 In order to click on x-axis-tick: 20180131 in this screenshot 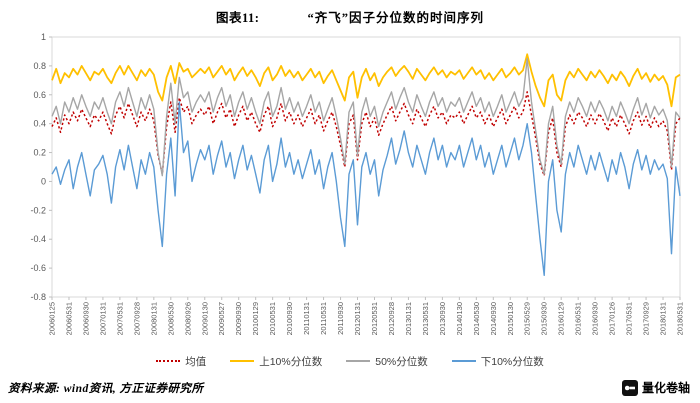, I will do `click(663, 318)`.